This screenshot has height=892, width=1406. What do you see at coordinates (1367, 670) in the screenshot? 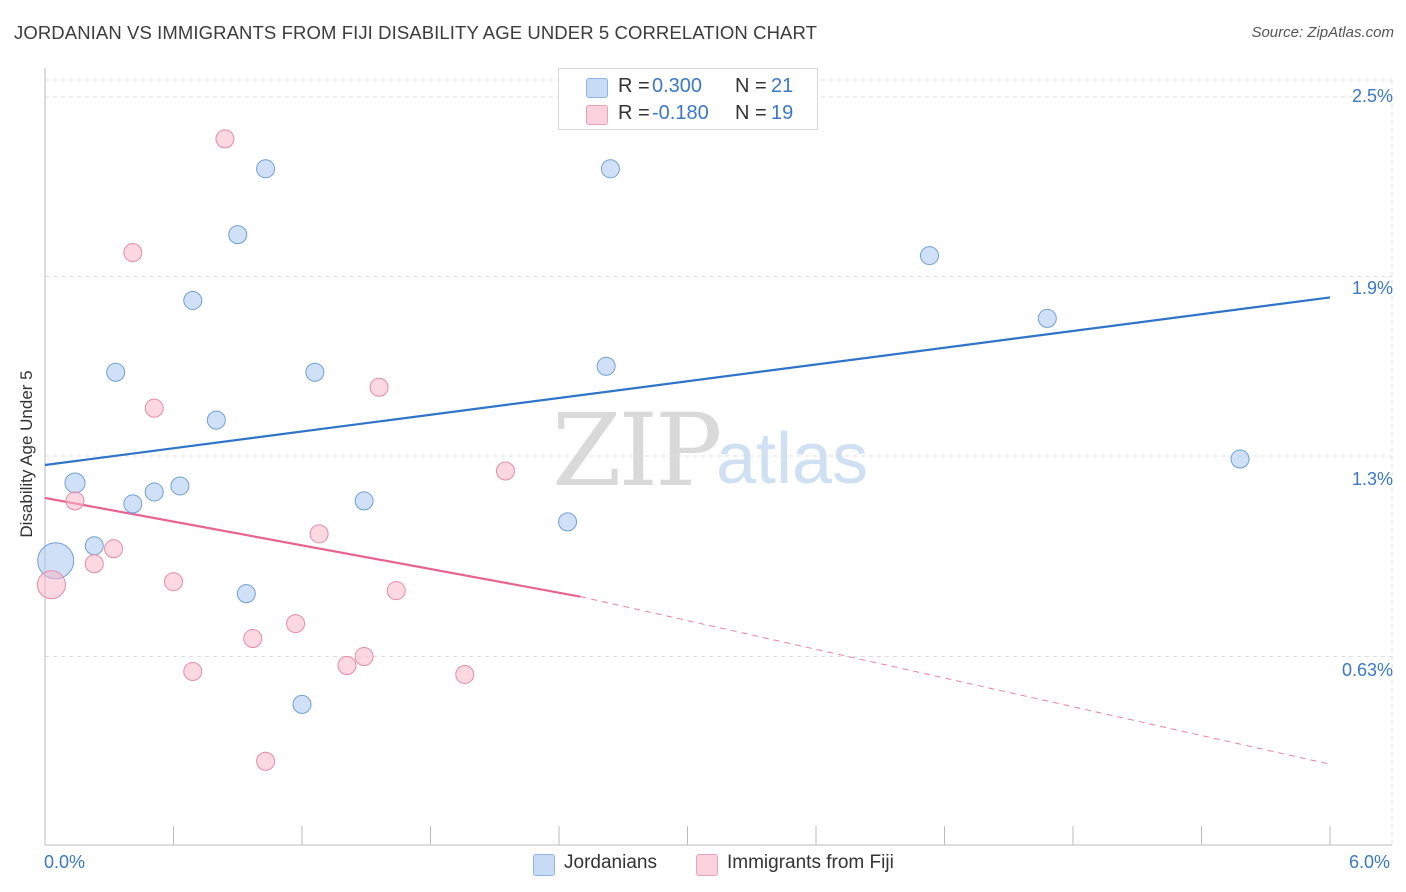
I see `y-tick-label: 0.63%` at bounding box center [1367, 670].